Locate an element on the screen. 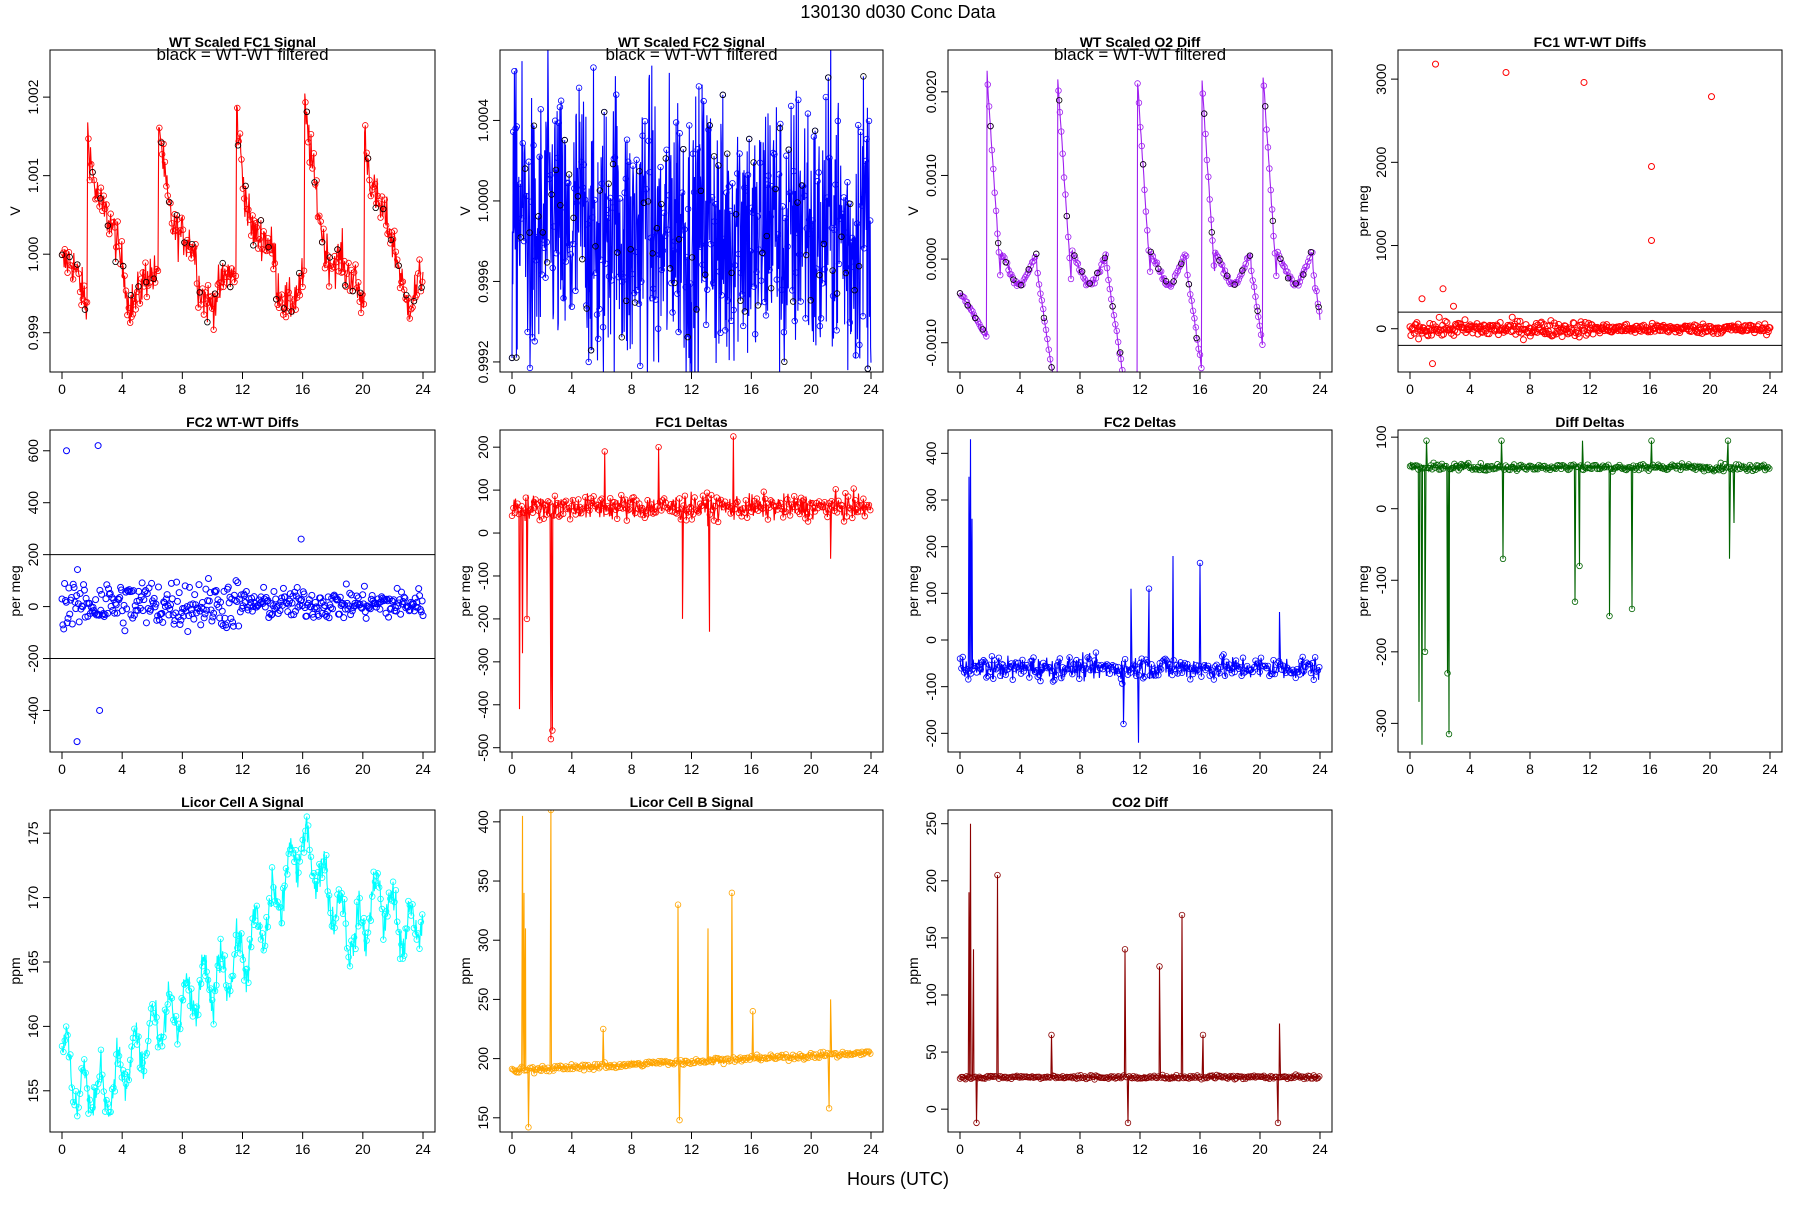 The image size is (1800, 1205). x-tick-label: 20 is located at coordinates (1260, 1149).